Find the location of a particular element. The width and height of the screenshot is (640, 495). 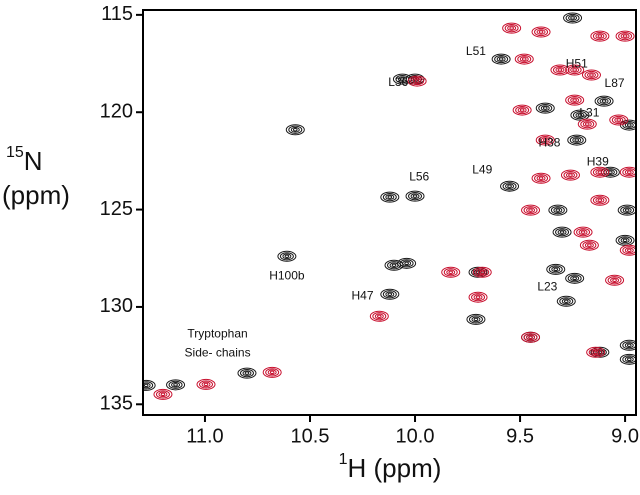

annotation: H47 is located at coordinates (363, 295).